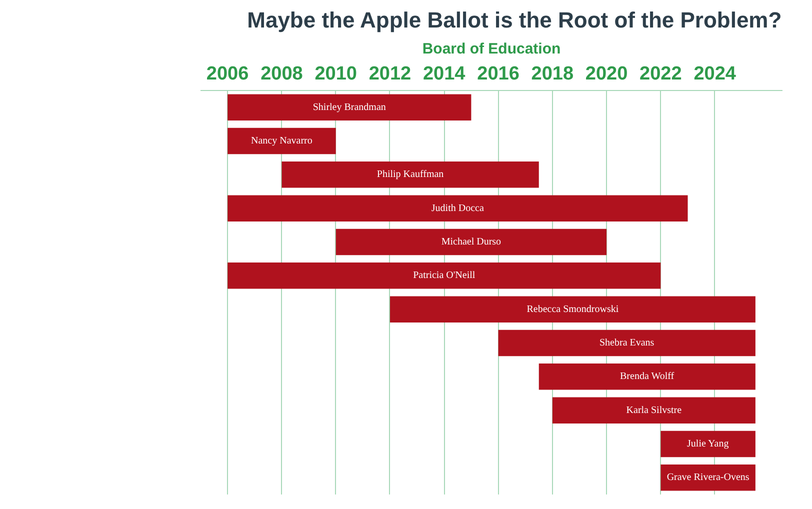  I want to click on y-tick-label: Rebecca Smondrowski, so click(572, 309).